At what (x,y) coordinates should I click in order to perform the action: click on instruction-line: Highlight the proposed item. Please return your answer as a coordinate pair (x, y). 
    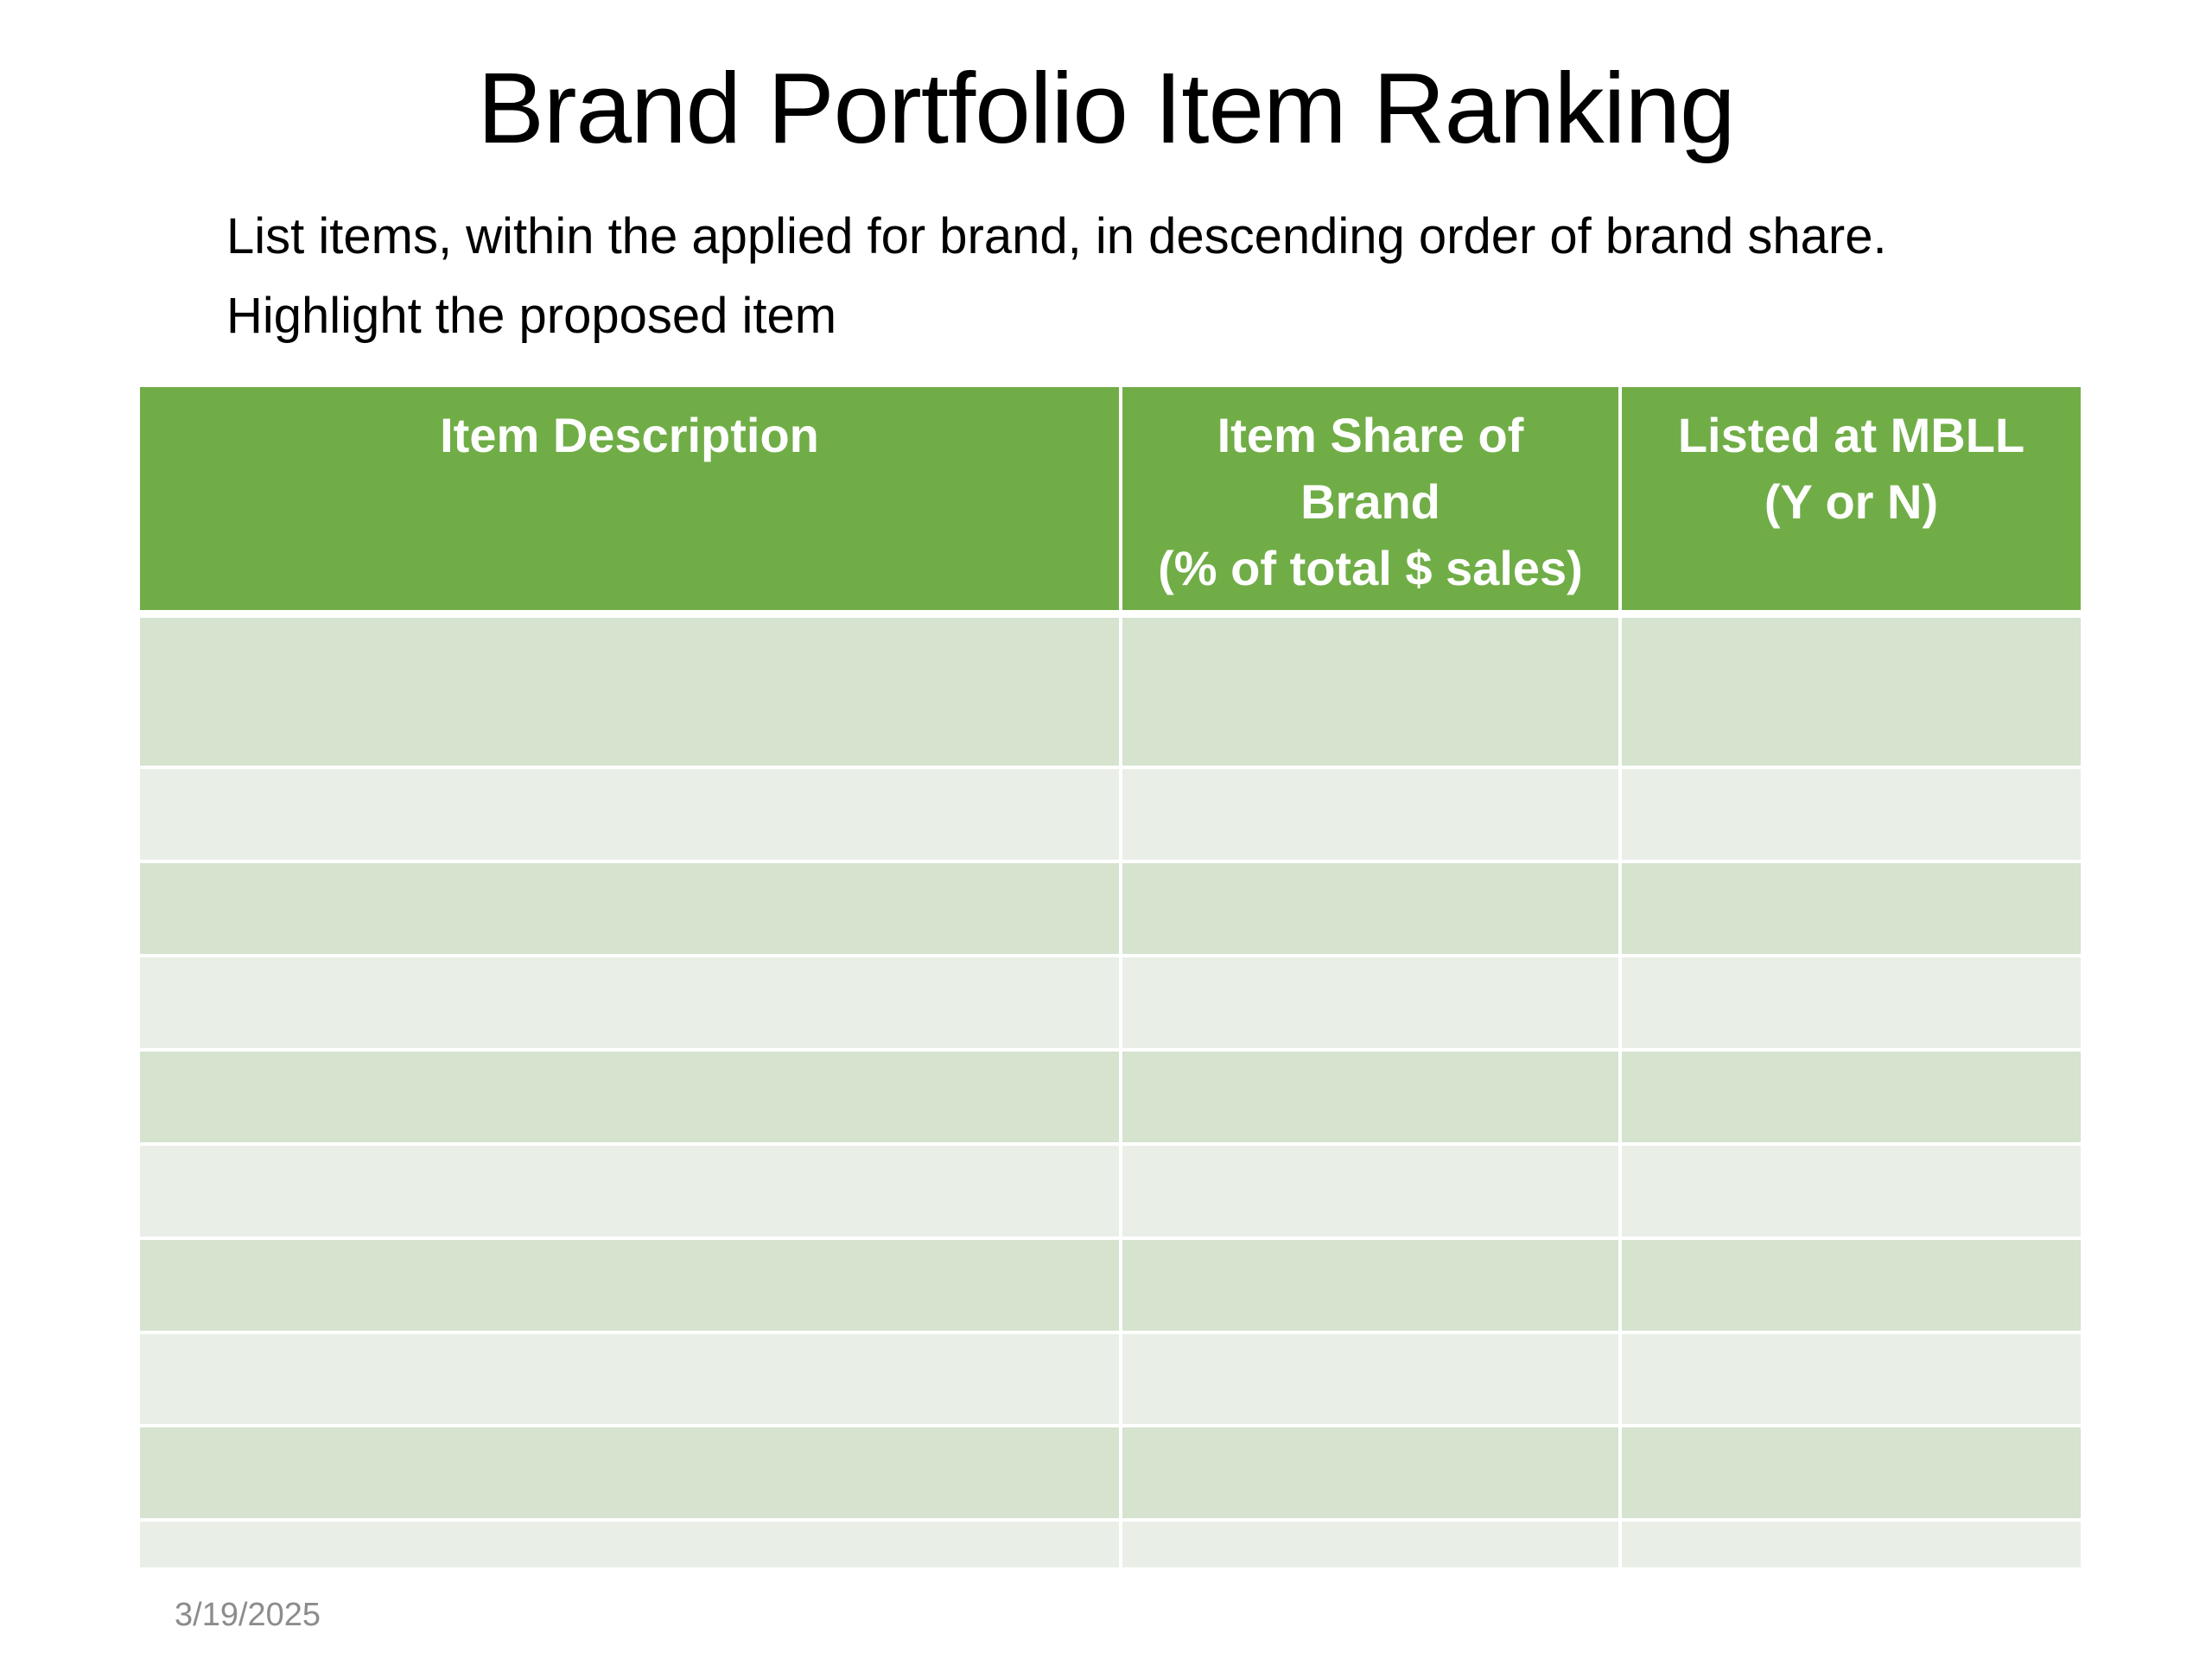
    Looking at the image, I should click on (531, 316).